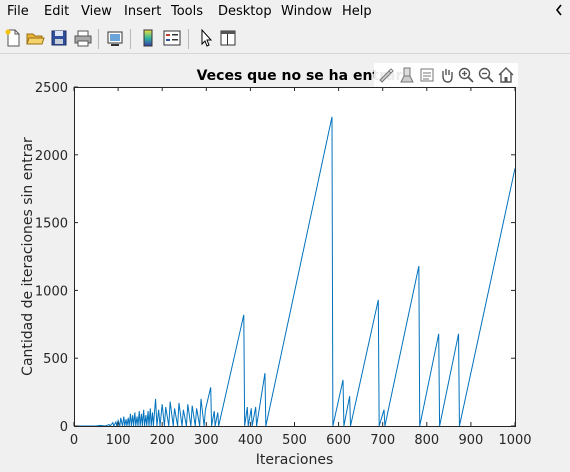 The image size is (570, 472). What do you see at coordinates (118, 440) in the screenshot?
I see `x-tick-label: 100` at bounding box center [118, 440].